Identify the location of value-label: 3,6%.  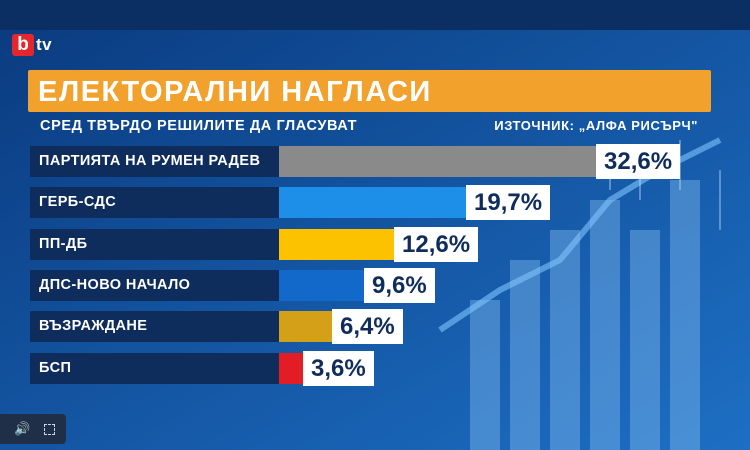
(338, 368).